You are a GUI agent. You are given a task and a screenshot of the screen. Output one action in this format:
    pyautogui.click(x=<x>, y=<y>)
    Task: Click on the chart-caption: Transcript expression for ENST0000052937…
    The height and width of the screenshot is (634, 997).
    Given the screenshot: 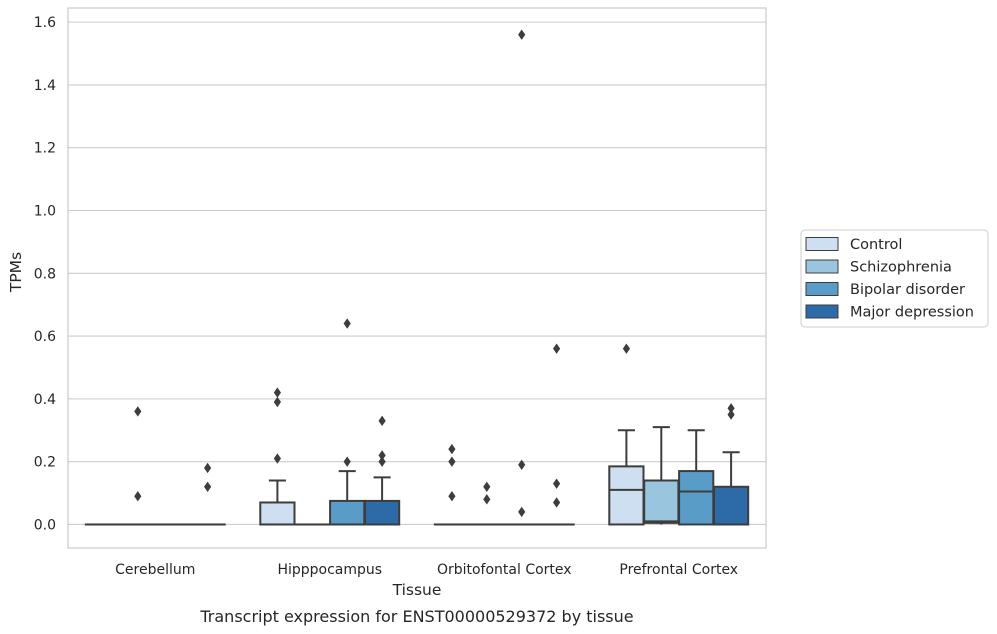 What is the action you would take?
    pyautogui.click(x=416, y=616)
    